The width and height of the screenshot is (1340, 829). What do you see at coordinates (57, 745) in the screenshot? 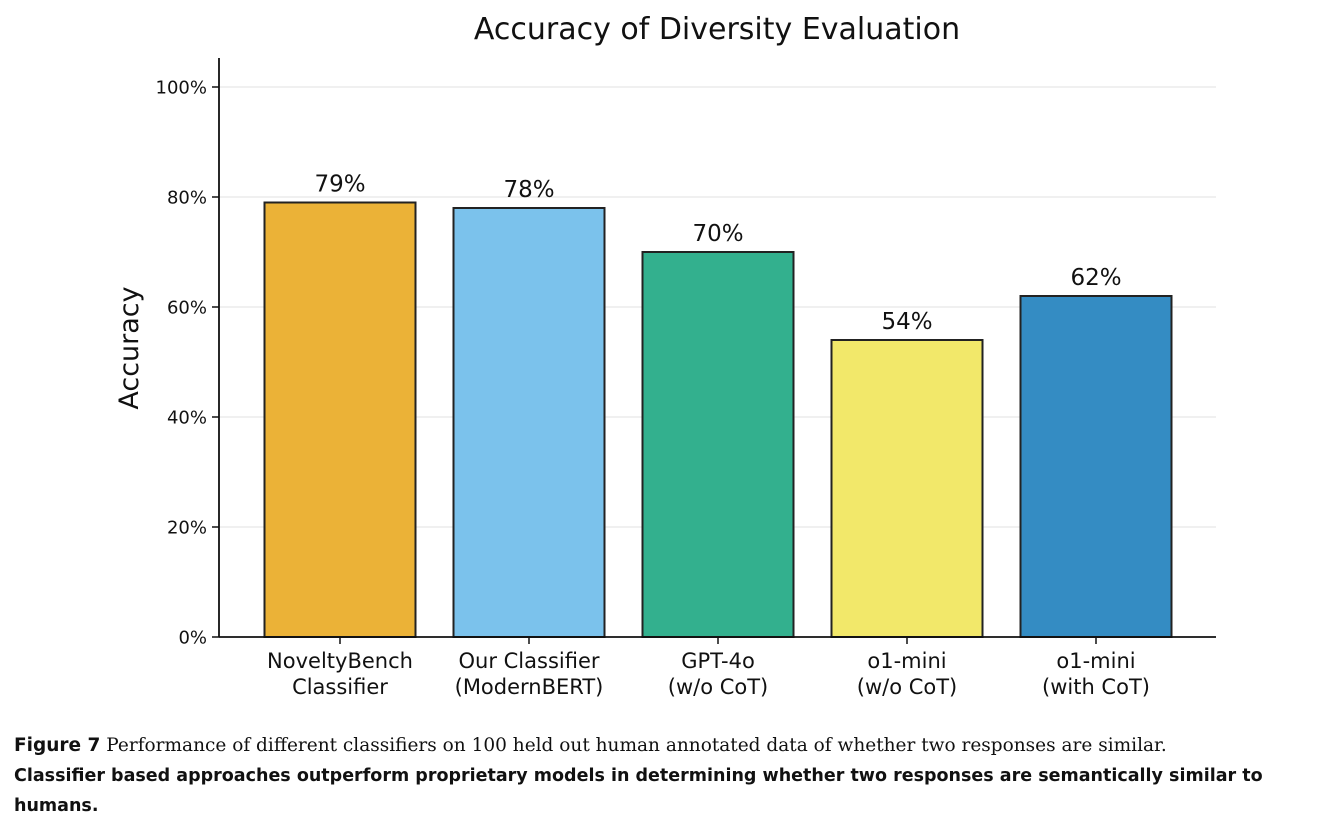
I see `caption-label: Figure 7` at bounding box center [57, 745].